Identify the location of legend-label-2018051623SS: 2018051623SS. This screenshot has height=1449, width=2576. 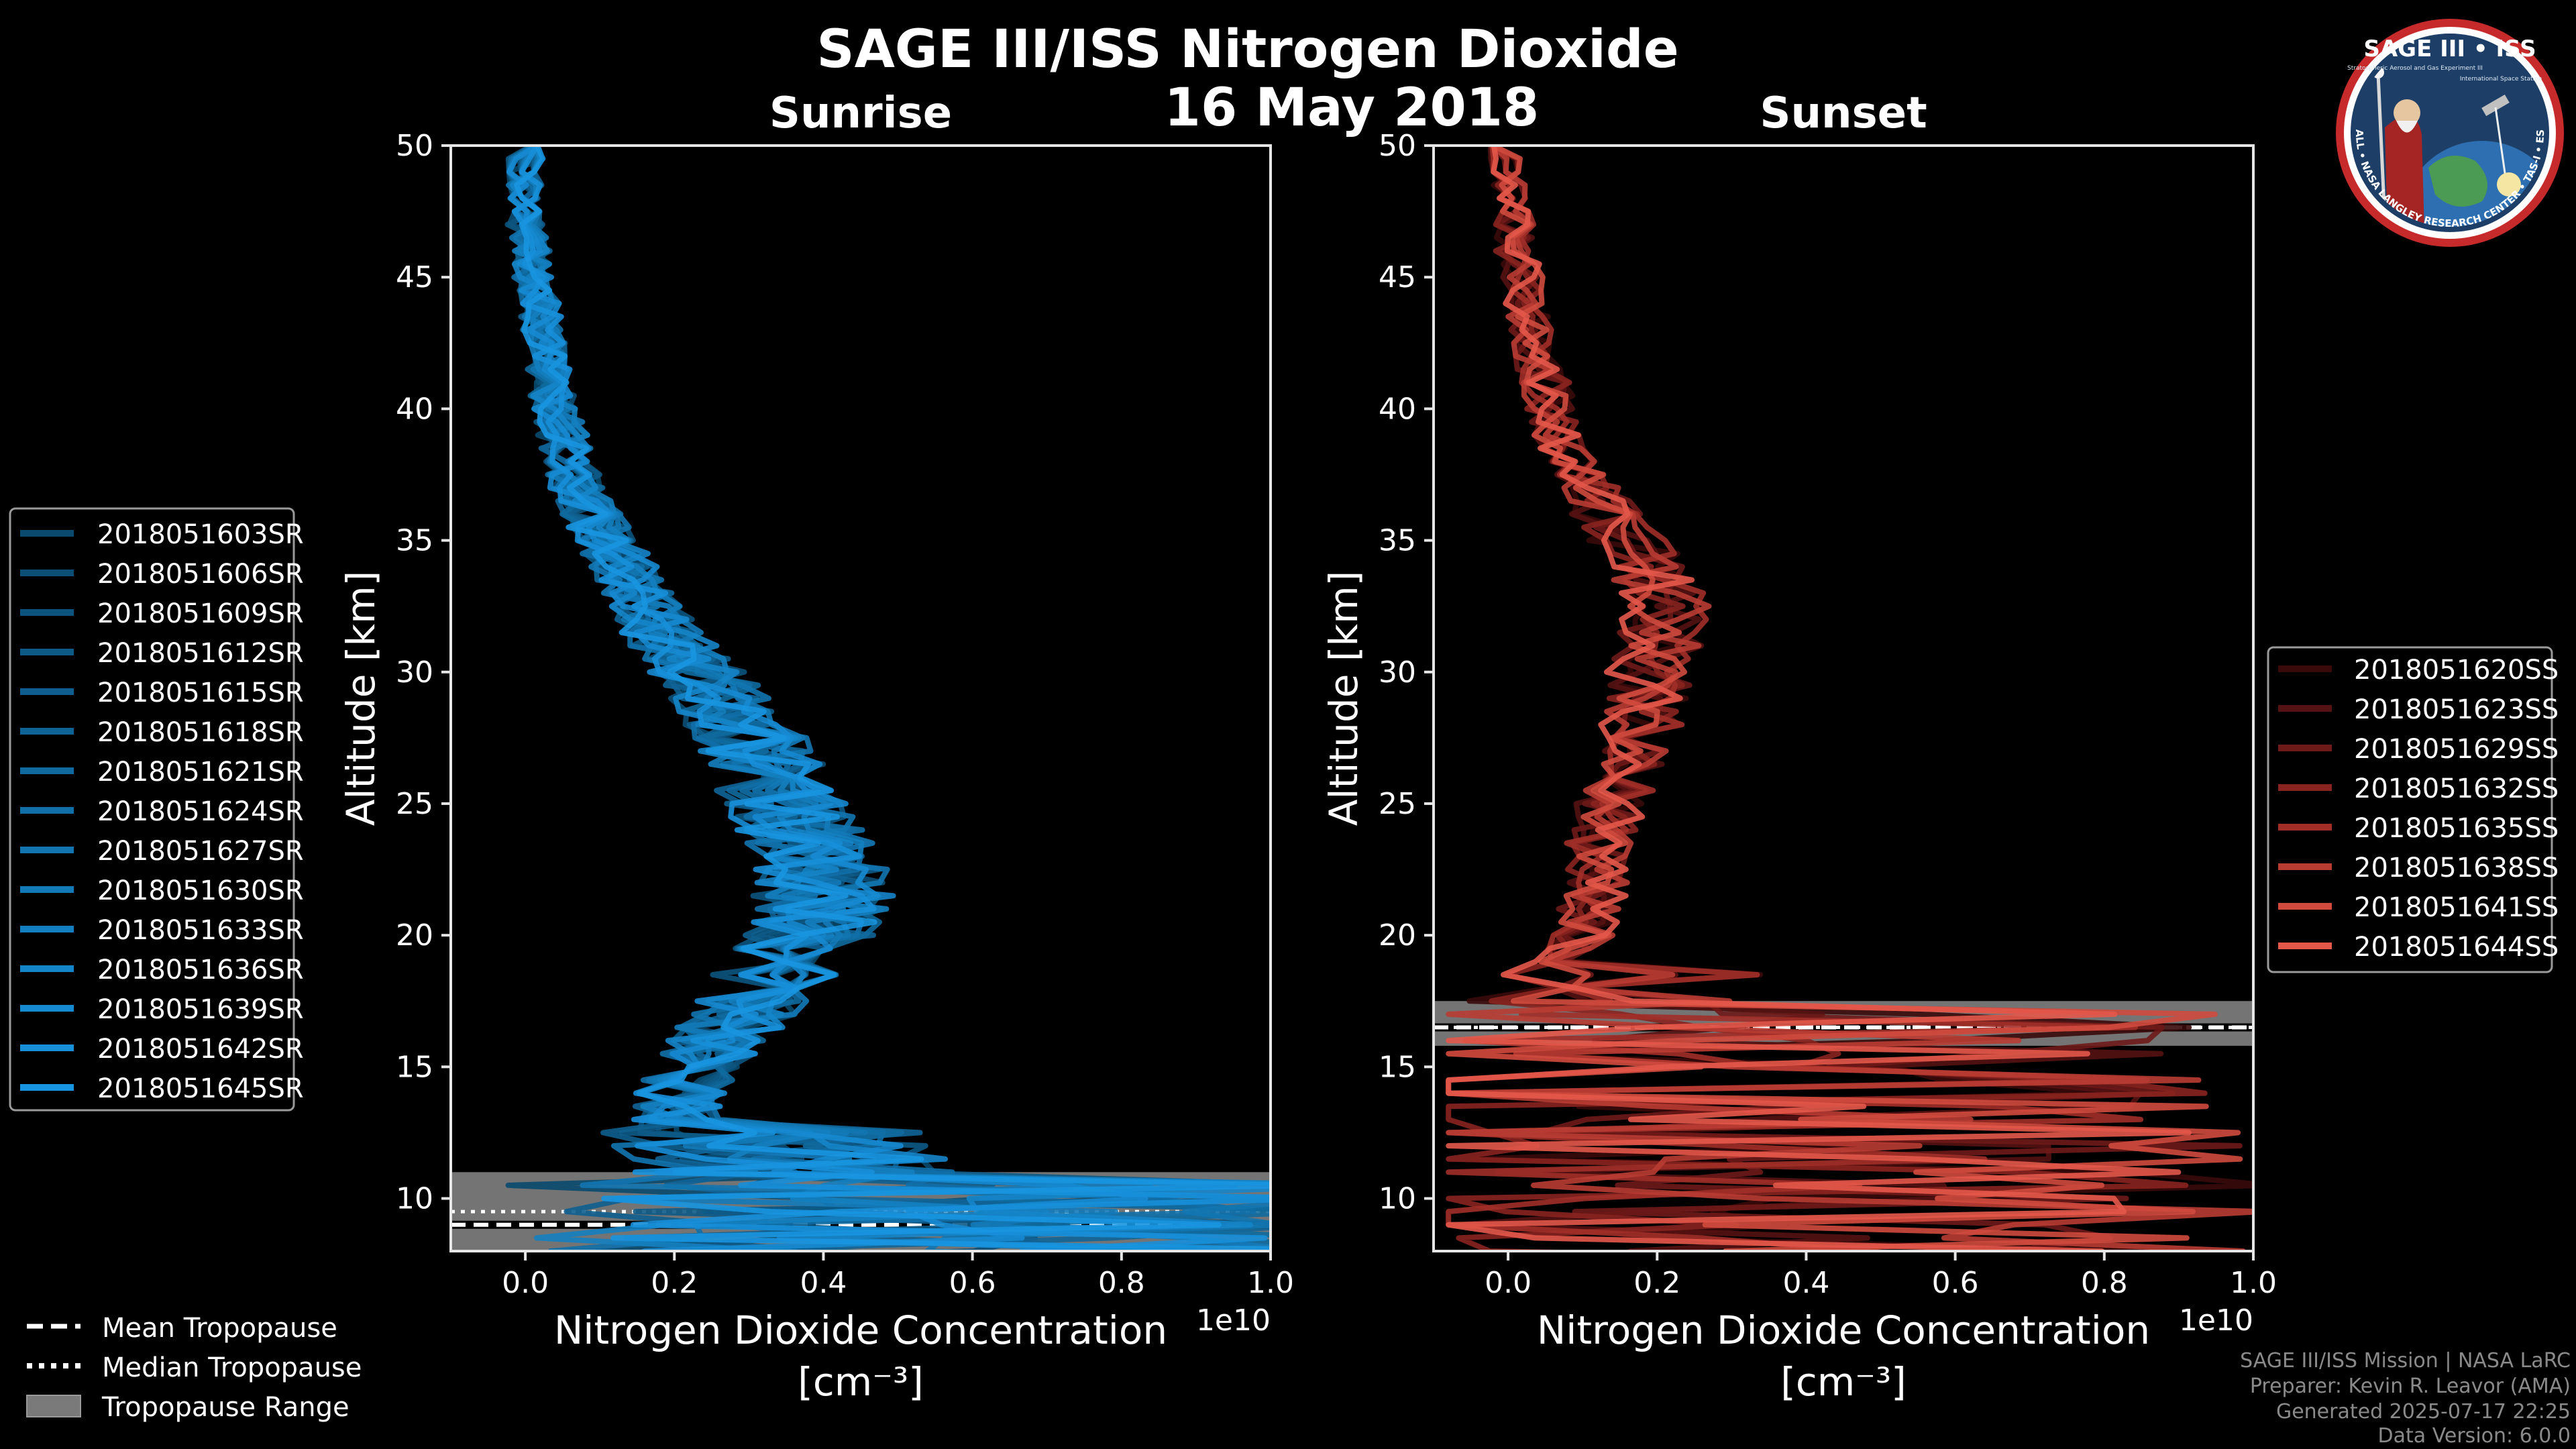
(2456, 709).